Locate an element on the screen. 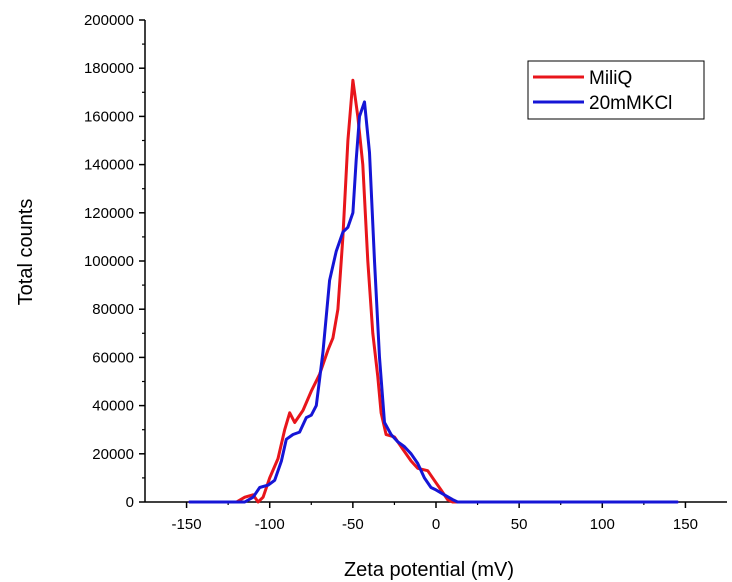  y-tick-label: 0 is located at coordinates (130, 502).